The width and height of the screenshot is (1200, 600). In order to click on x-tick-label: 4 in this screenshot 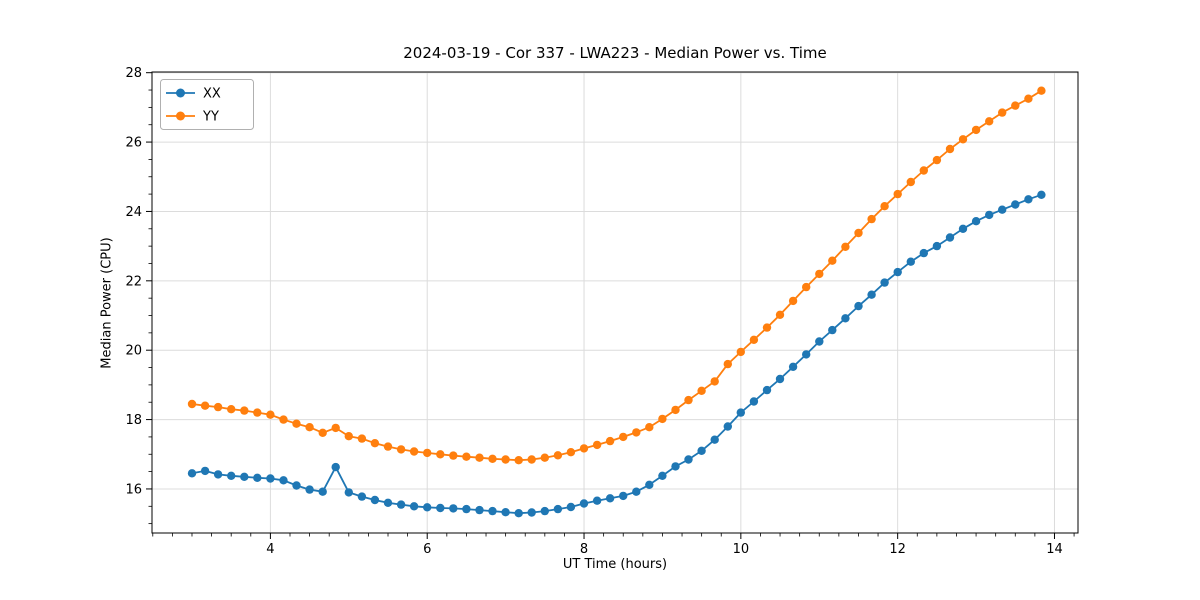, I will do `click(270, 549)`.